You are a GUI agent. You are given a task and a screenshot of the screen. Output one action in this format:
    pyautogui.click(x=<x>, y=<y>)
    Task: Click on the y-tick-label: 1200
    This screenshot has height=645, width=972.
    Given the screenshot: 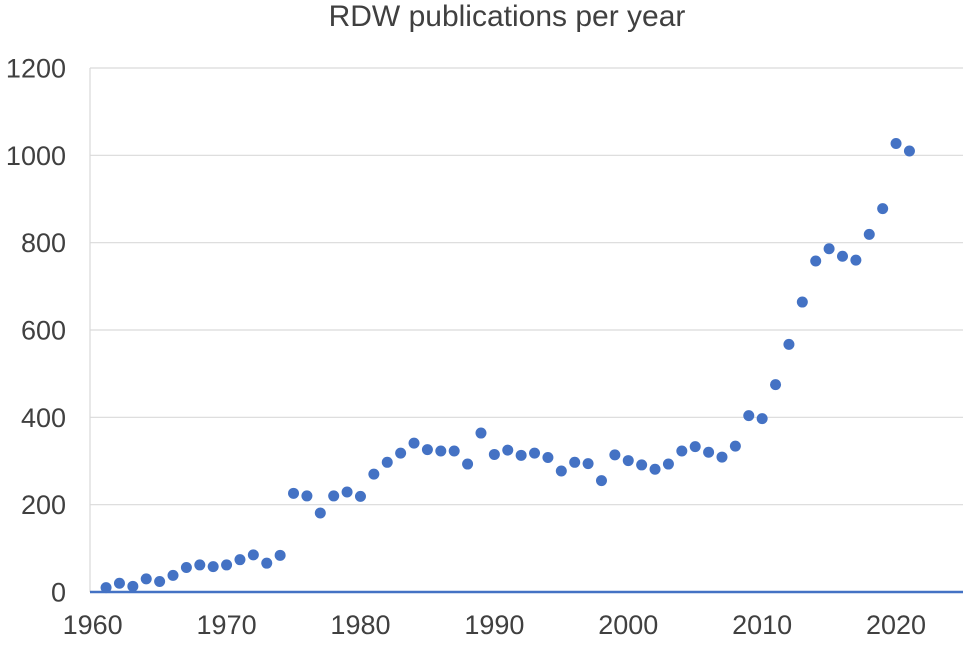 What is the action you would take?
    pyautogui.click(x=36, y=68)
    